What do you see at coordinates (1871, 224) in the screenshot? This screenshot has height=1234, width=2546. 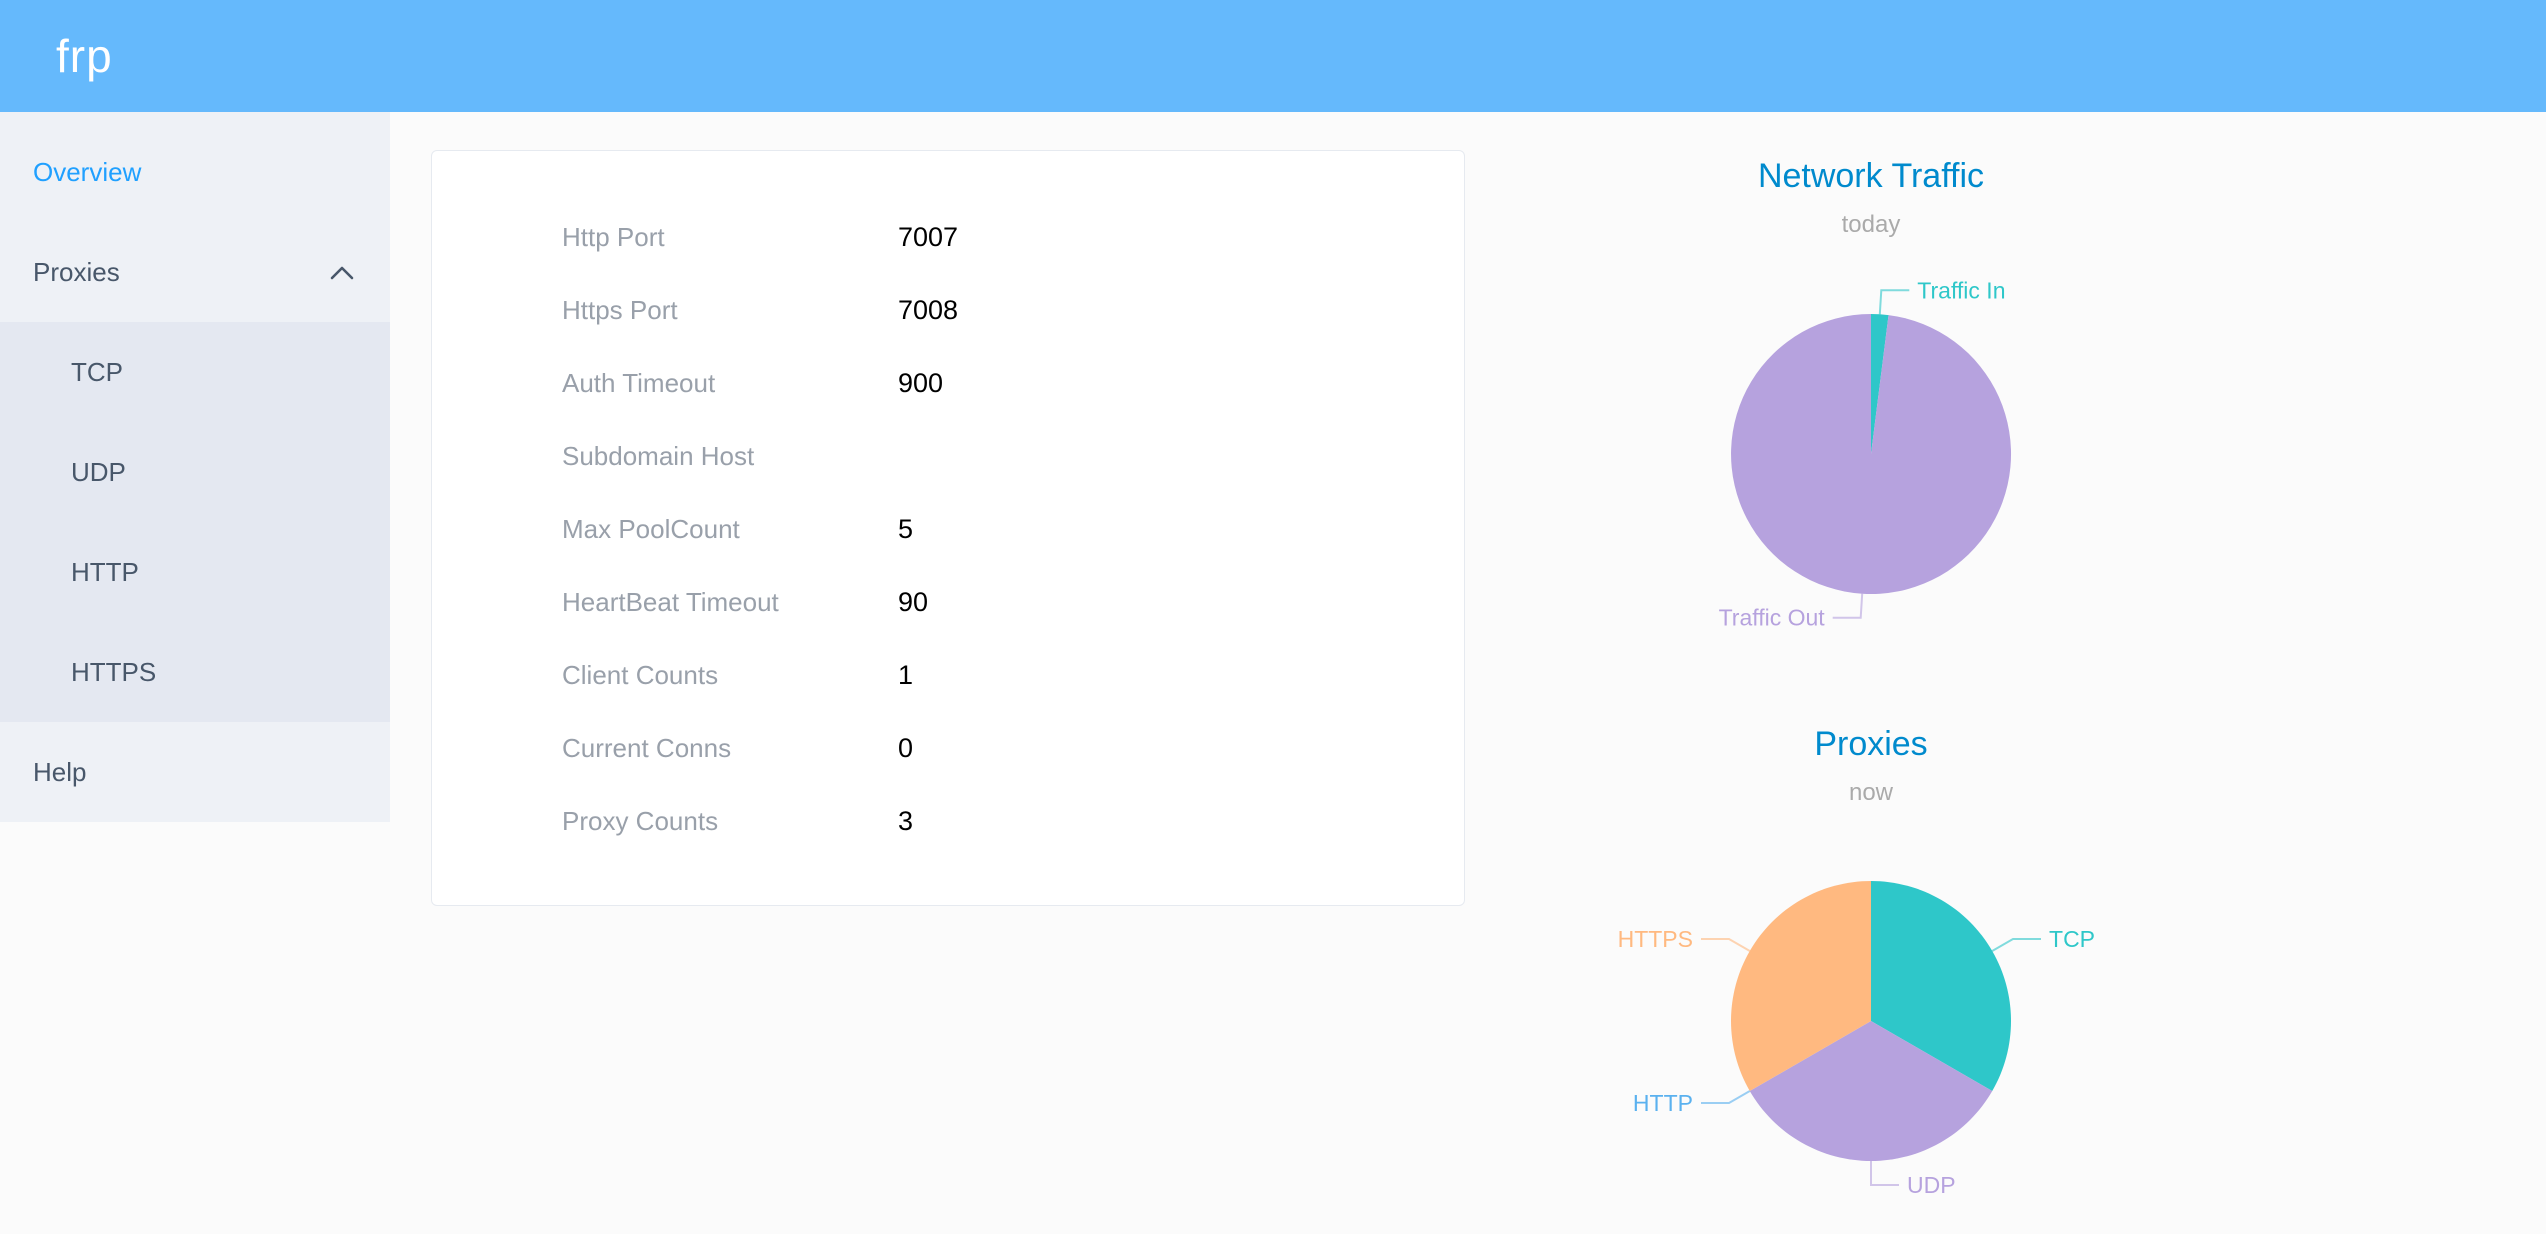 I see `chart-subtitle: today` at bounding box center [1871, 224].